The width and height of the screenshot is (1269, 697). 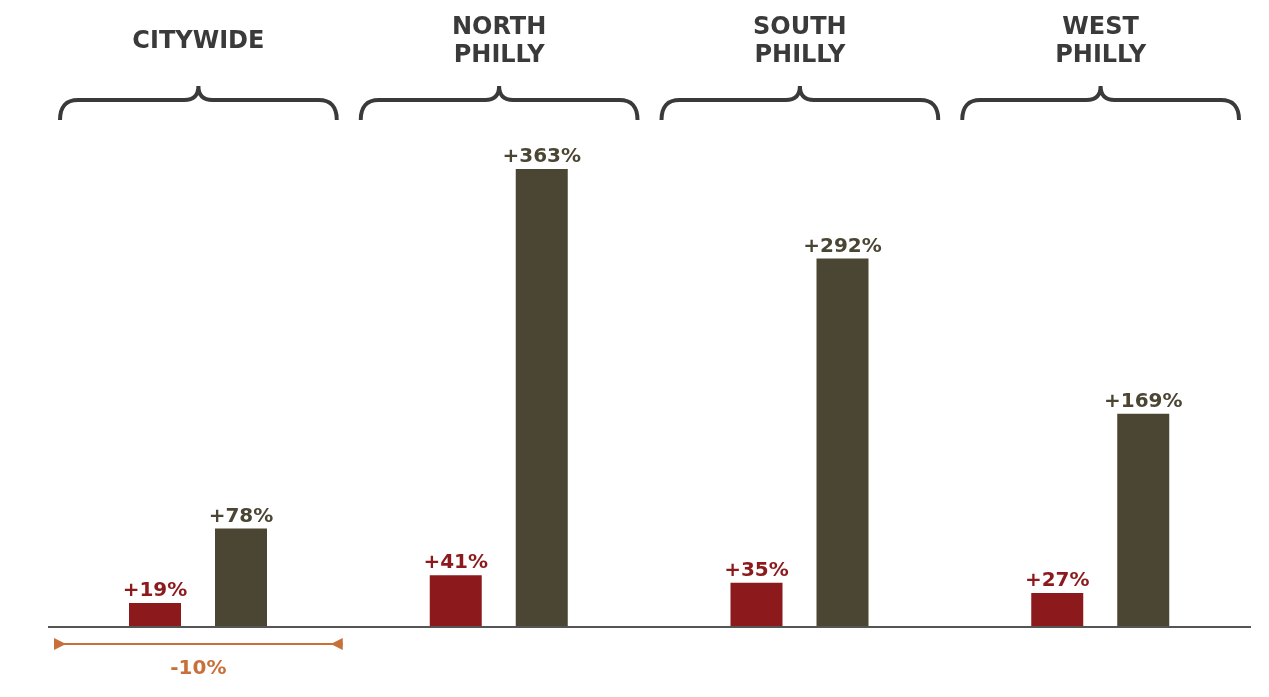 What do you see at coordinates (756, 568) in the screenshot?
I see `data-label: +35%` at bounding box center [756, 568].